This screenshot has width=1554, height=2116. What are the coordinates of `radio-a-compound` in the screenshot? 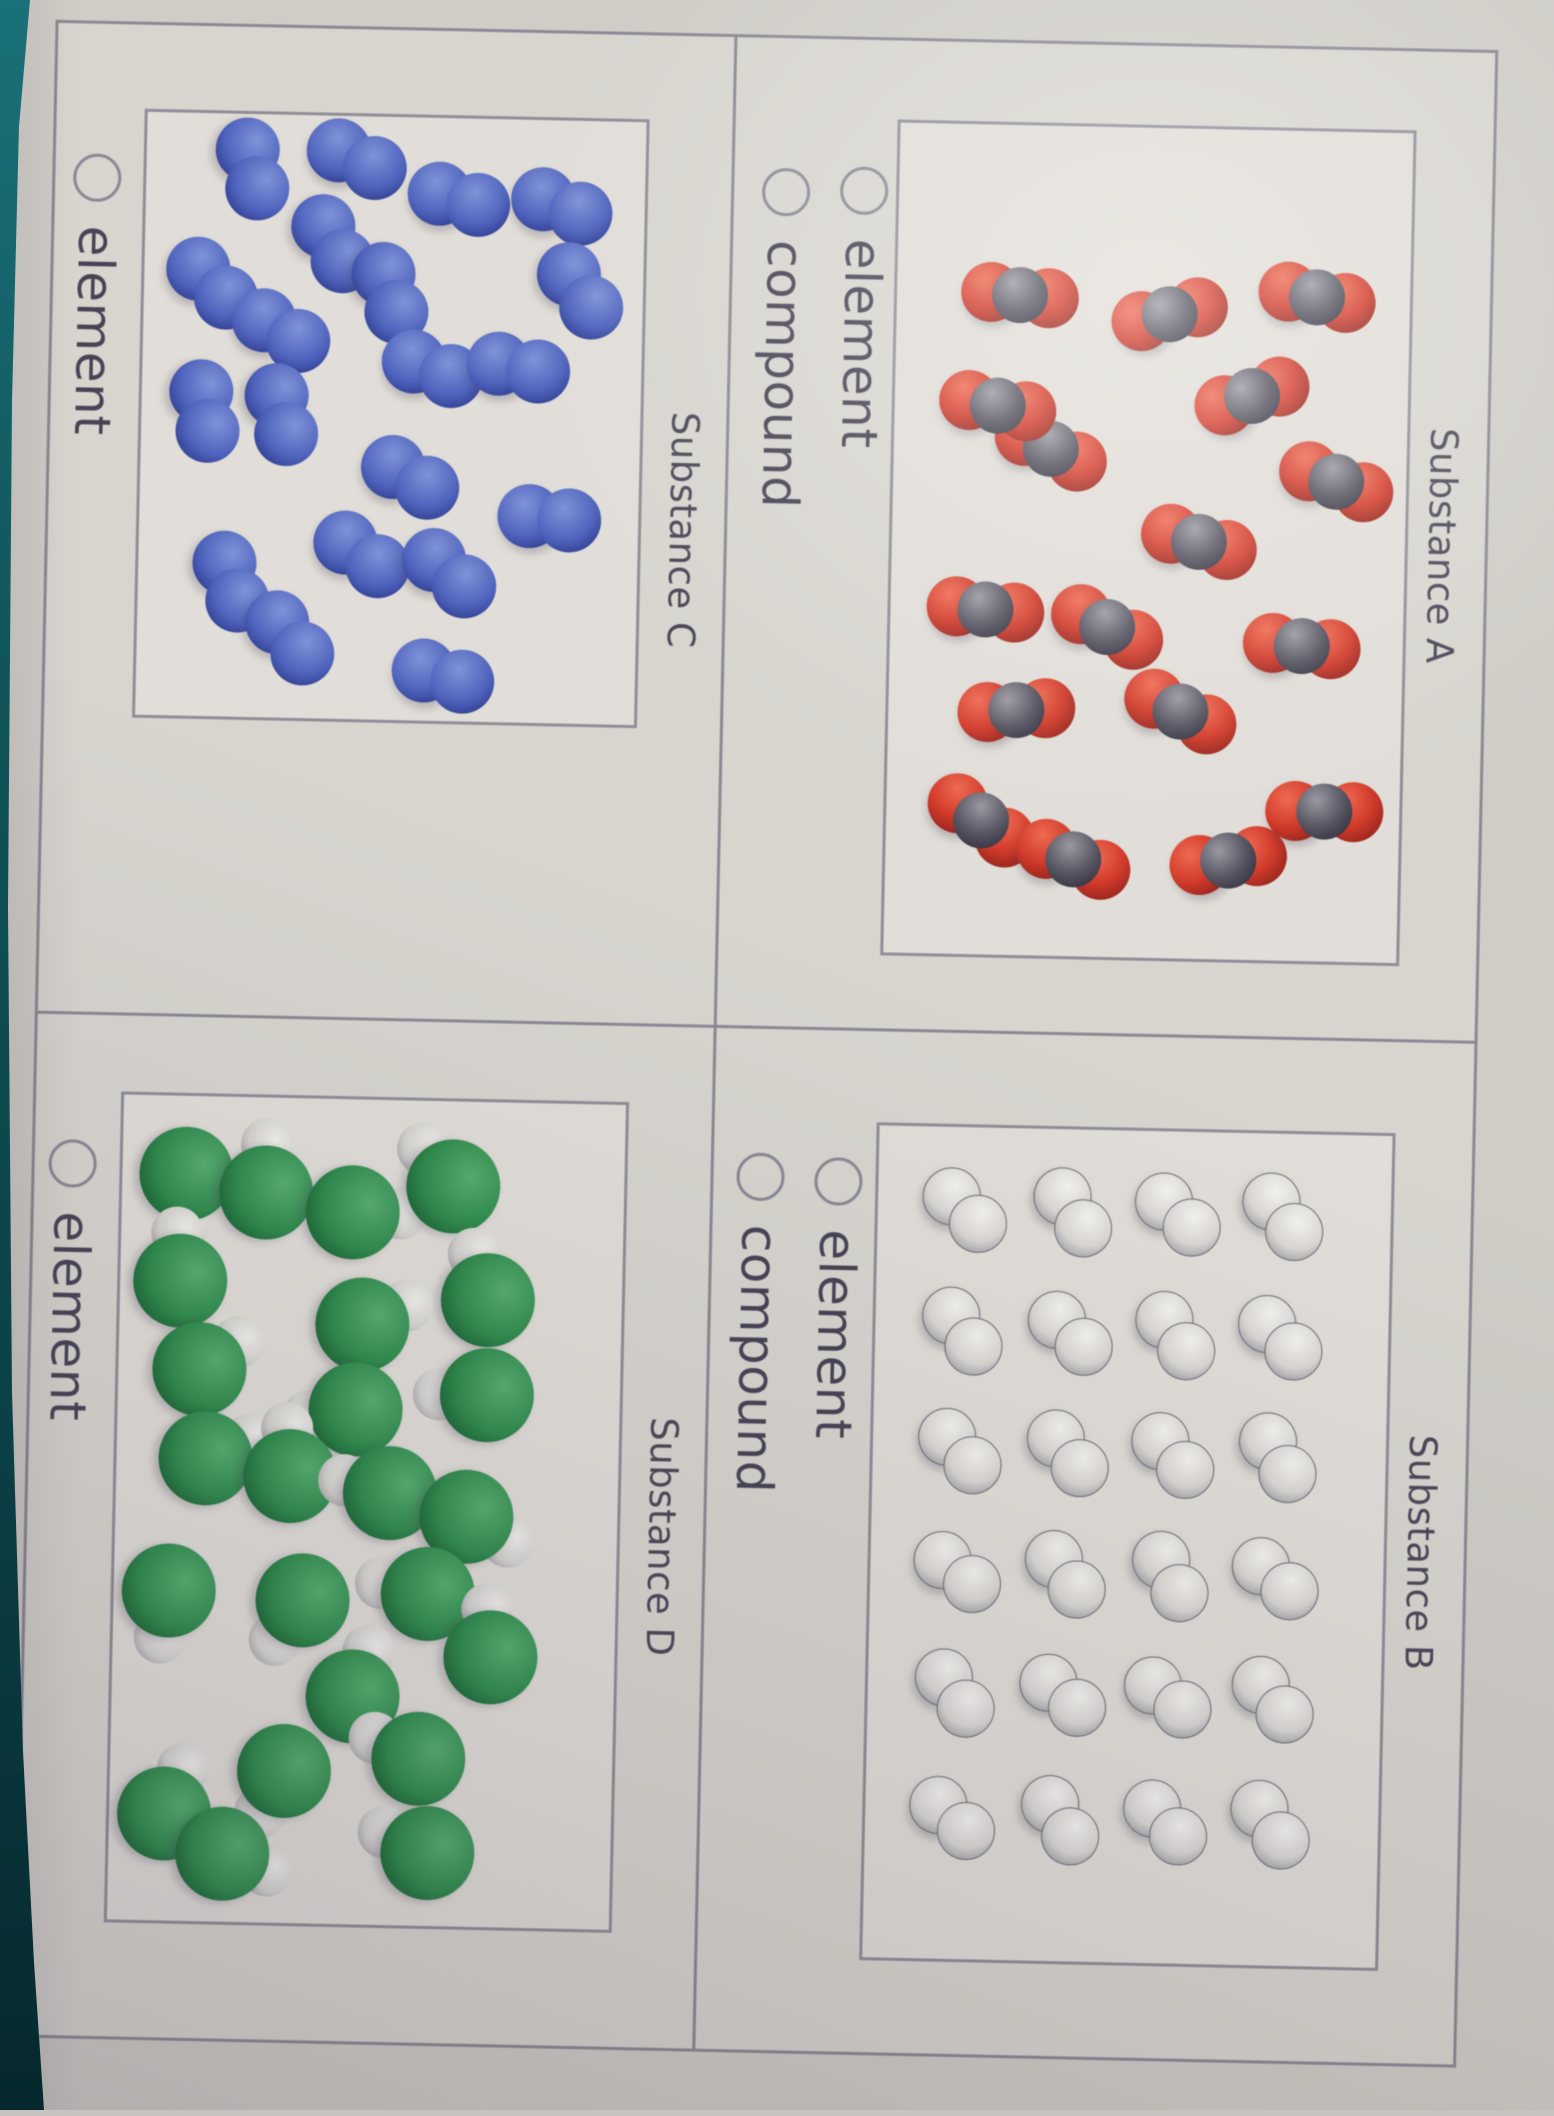 It's located at (786, 192).